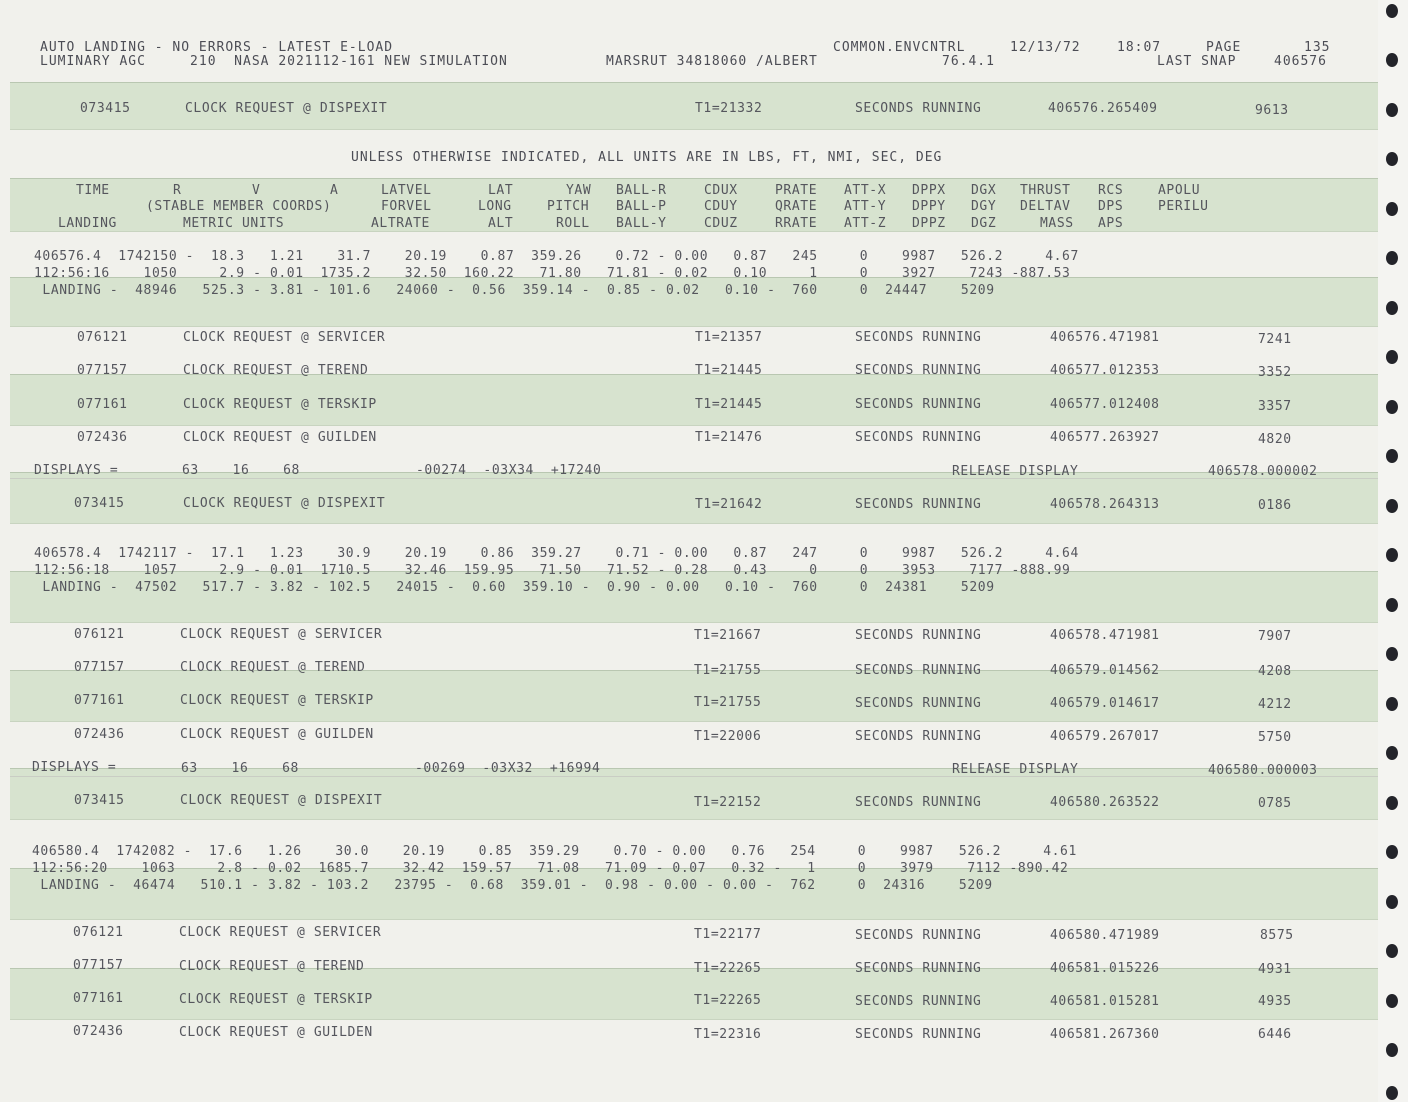 The width and height of the screenshot is (1408, 1102). What do you see at coordinates (495, 206) in the screenshot?
I see `col-header: LONG` at bounding box center [495, 206].